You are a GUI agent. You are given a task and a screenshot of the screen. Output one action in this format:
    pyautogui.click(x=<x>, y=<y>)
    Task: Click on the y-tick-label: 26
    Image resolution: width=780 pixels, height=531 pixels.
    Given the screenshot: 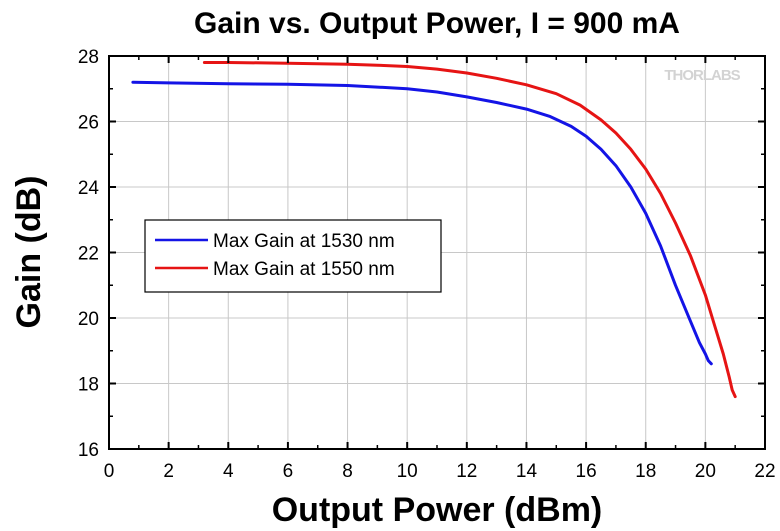 What is the action you would take?
    pyautogui.click(x=88, y=123)
    